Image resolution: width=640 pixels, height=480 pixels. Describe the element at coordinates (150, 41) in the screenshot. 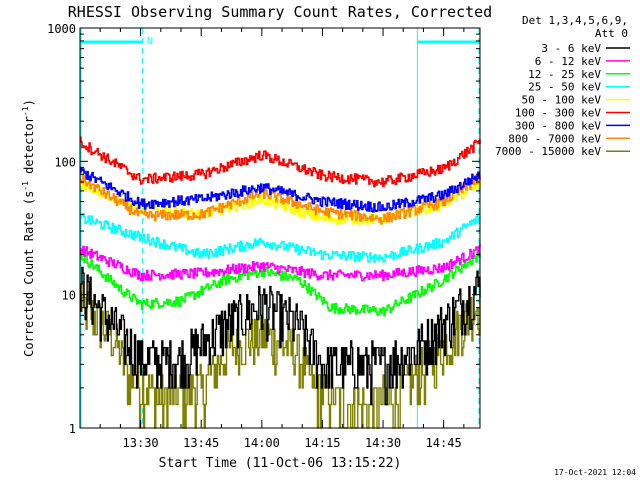

I see `night-annotation: N` at that location.